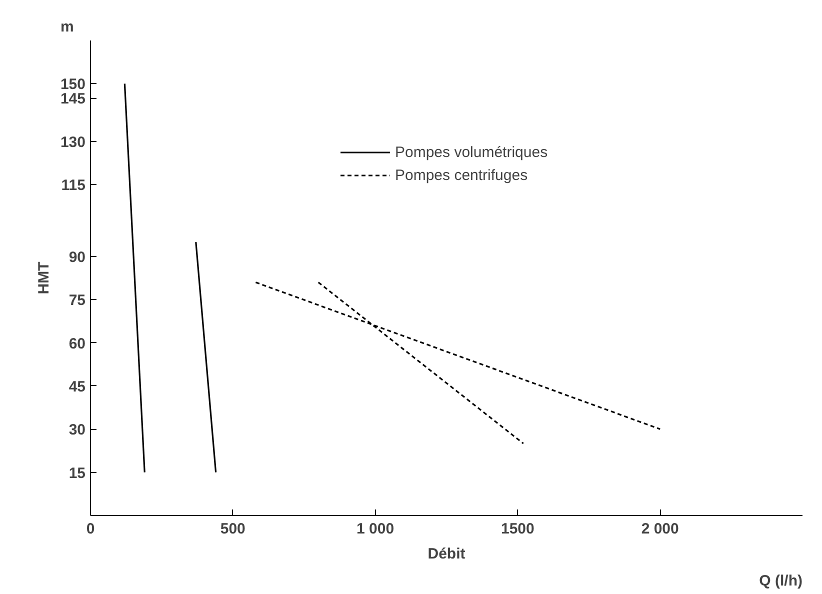 The height and width of the screenshot is (594, 822). I want to click on x-tick-label: 1 000, so click(375, 529).